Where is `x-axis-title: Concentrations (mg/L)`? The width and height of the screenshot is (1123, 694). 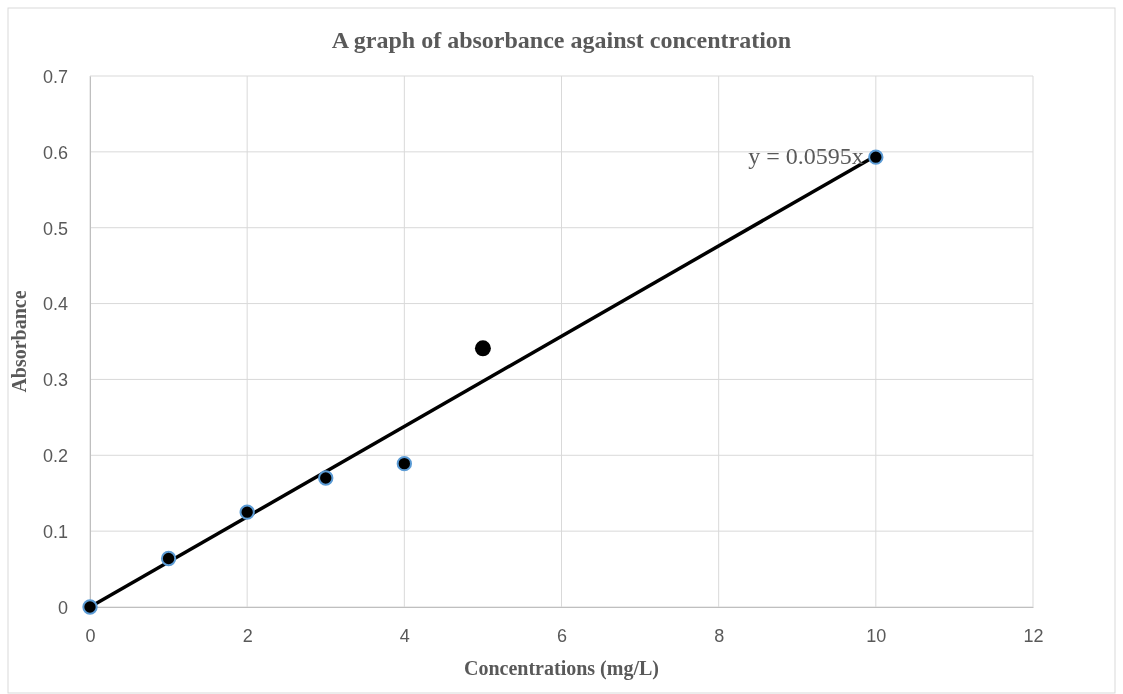
x-axis-title: Concentrations (mg/L) is located at coordinates (561, 668).